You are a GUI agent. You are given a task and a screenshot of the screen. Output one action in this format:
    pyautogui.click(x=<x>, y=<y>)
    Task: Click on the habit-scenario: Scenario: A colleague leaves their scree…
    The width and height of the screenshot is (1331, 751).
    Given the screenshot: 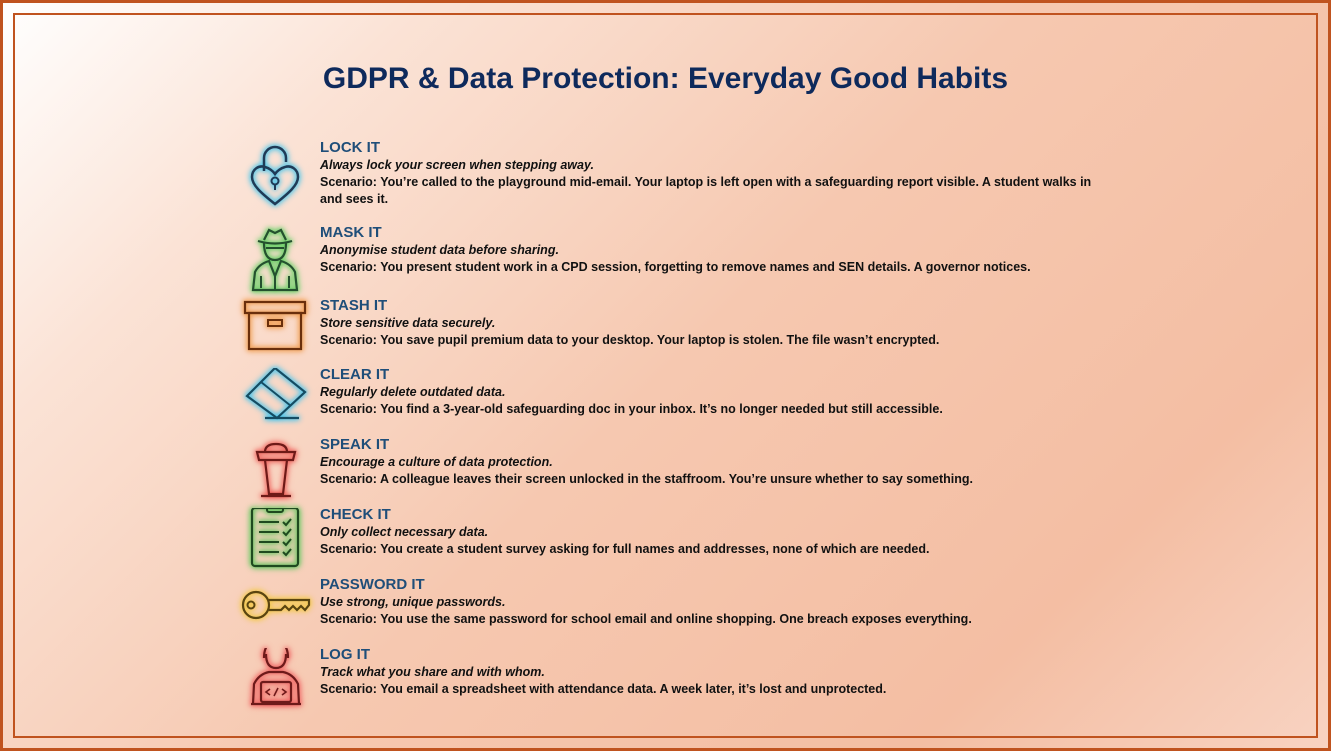 What is the action you would take?
    pyautogui.click(x=646, y=479)
    